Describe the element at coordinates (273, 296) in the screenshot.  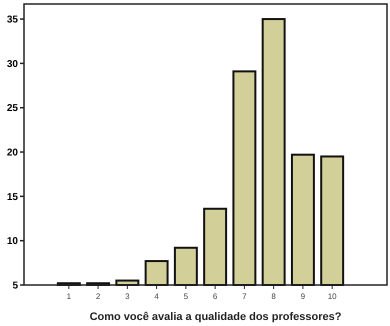
I see `x-tick-label: 8` at that location.